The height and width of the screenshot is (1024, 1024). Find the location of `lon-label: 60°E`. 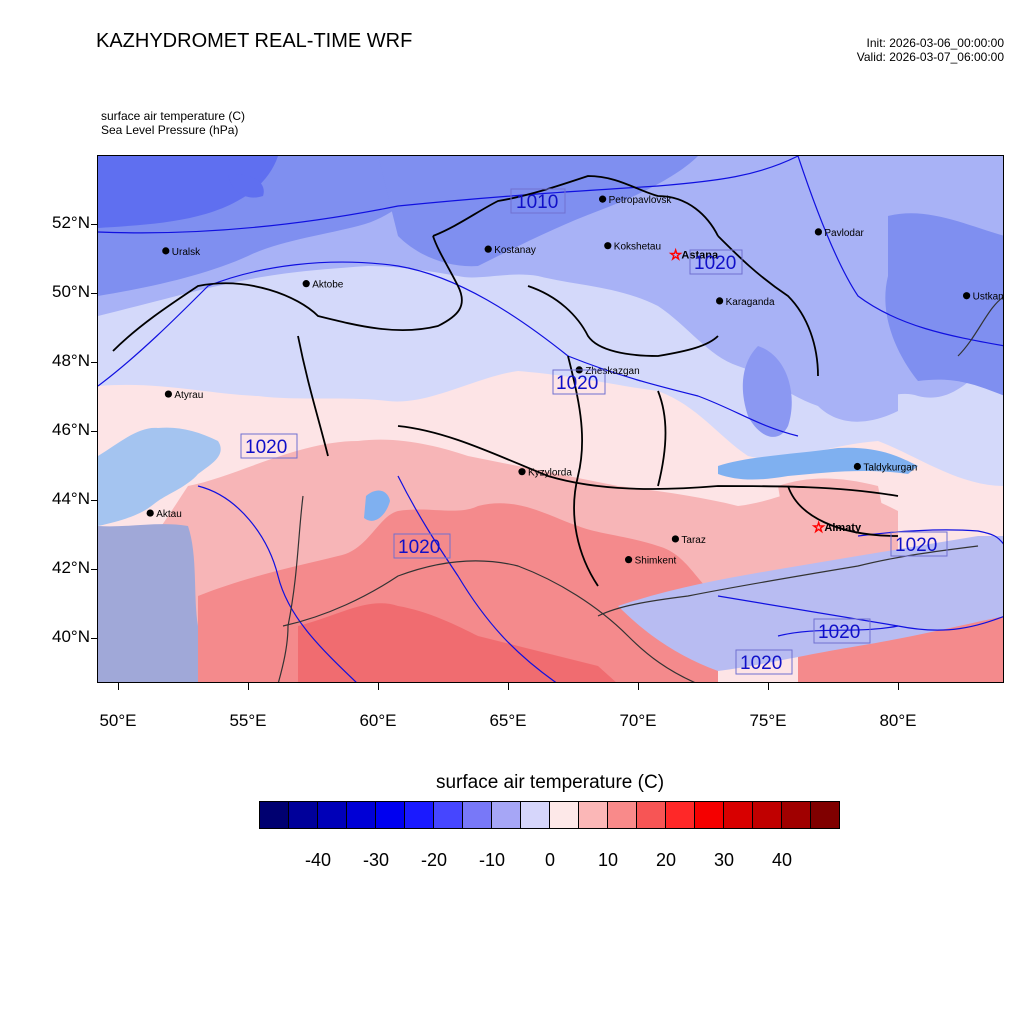

lon-label: 60°E is located at coordinates (378, 720).